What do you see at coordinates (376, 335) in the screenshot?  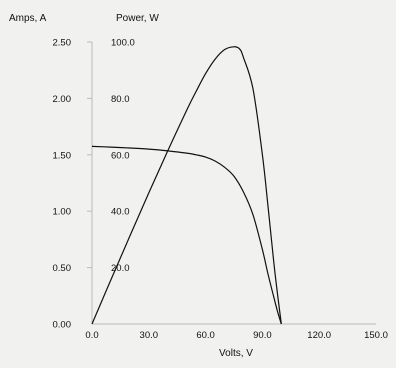 I see `x-tick-label: 150.0` at bounding box center [376, 335].